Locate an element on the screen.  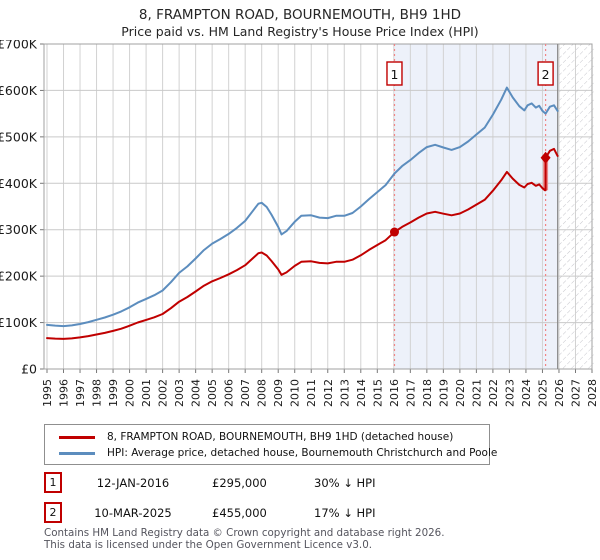
svg-text: 2016 is located at coordinates (394, 393).